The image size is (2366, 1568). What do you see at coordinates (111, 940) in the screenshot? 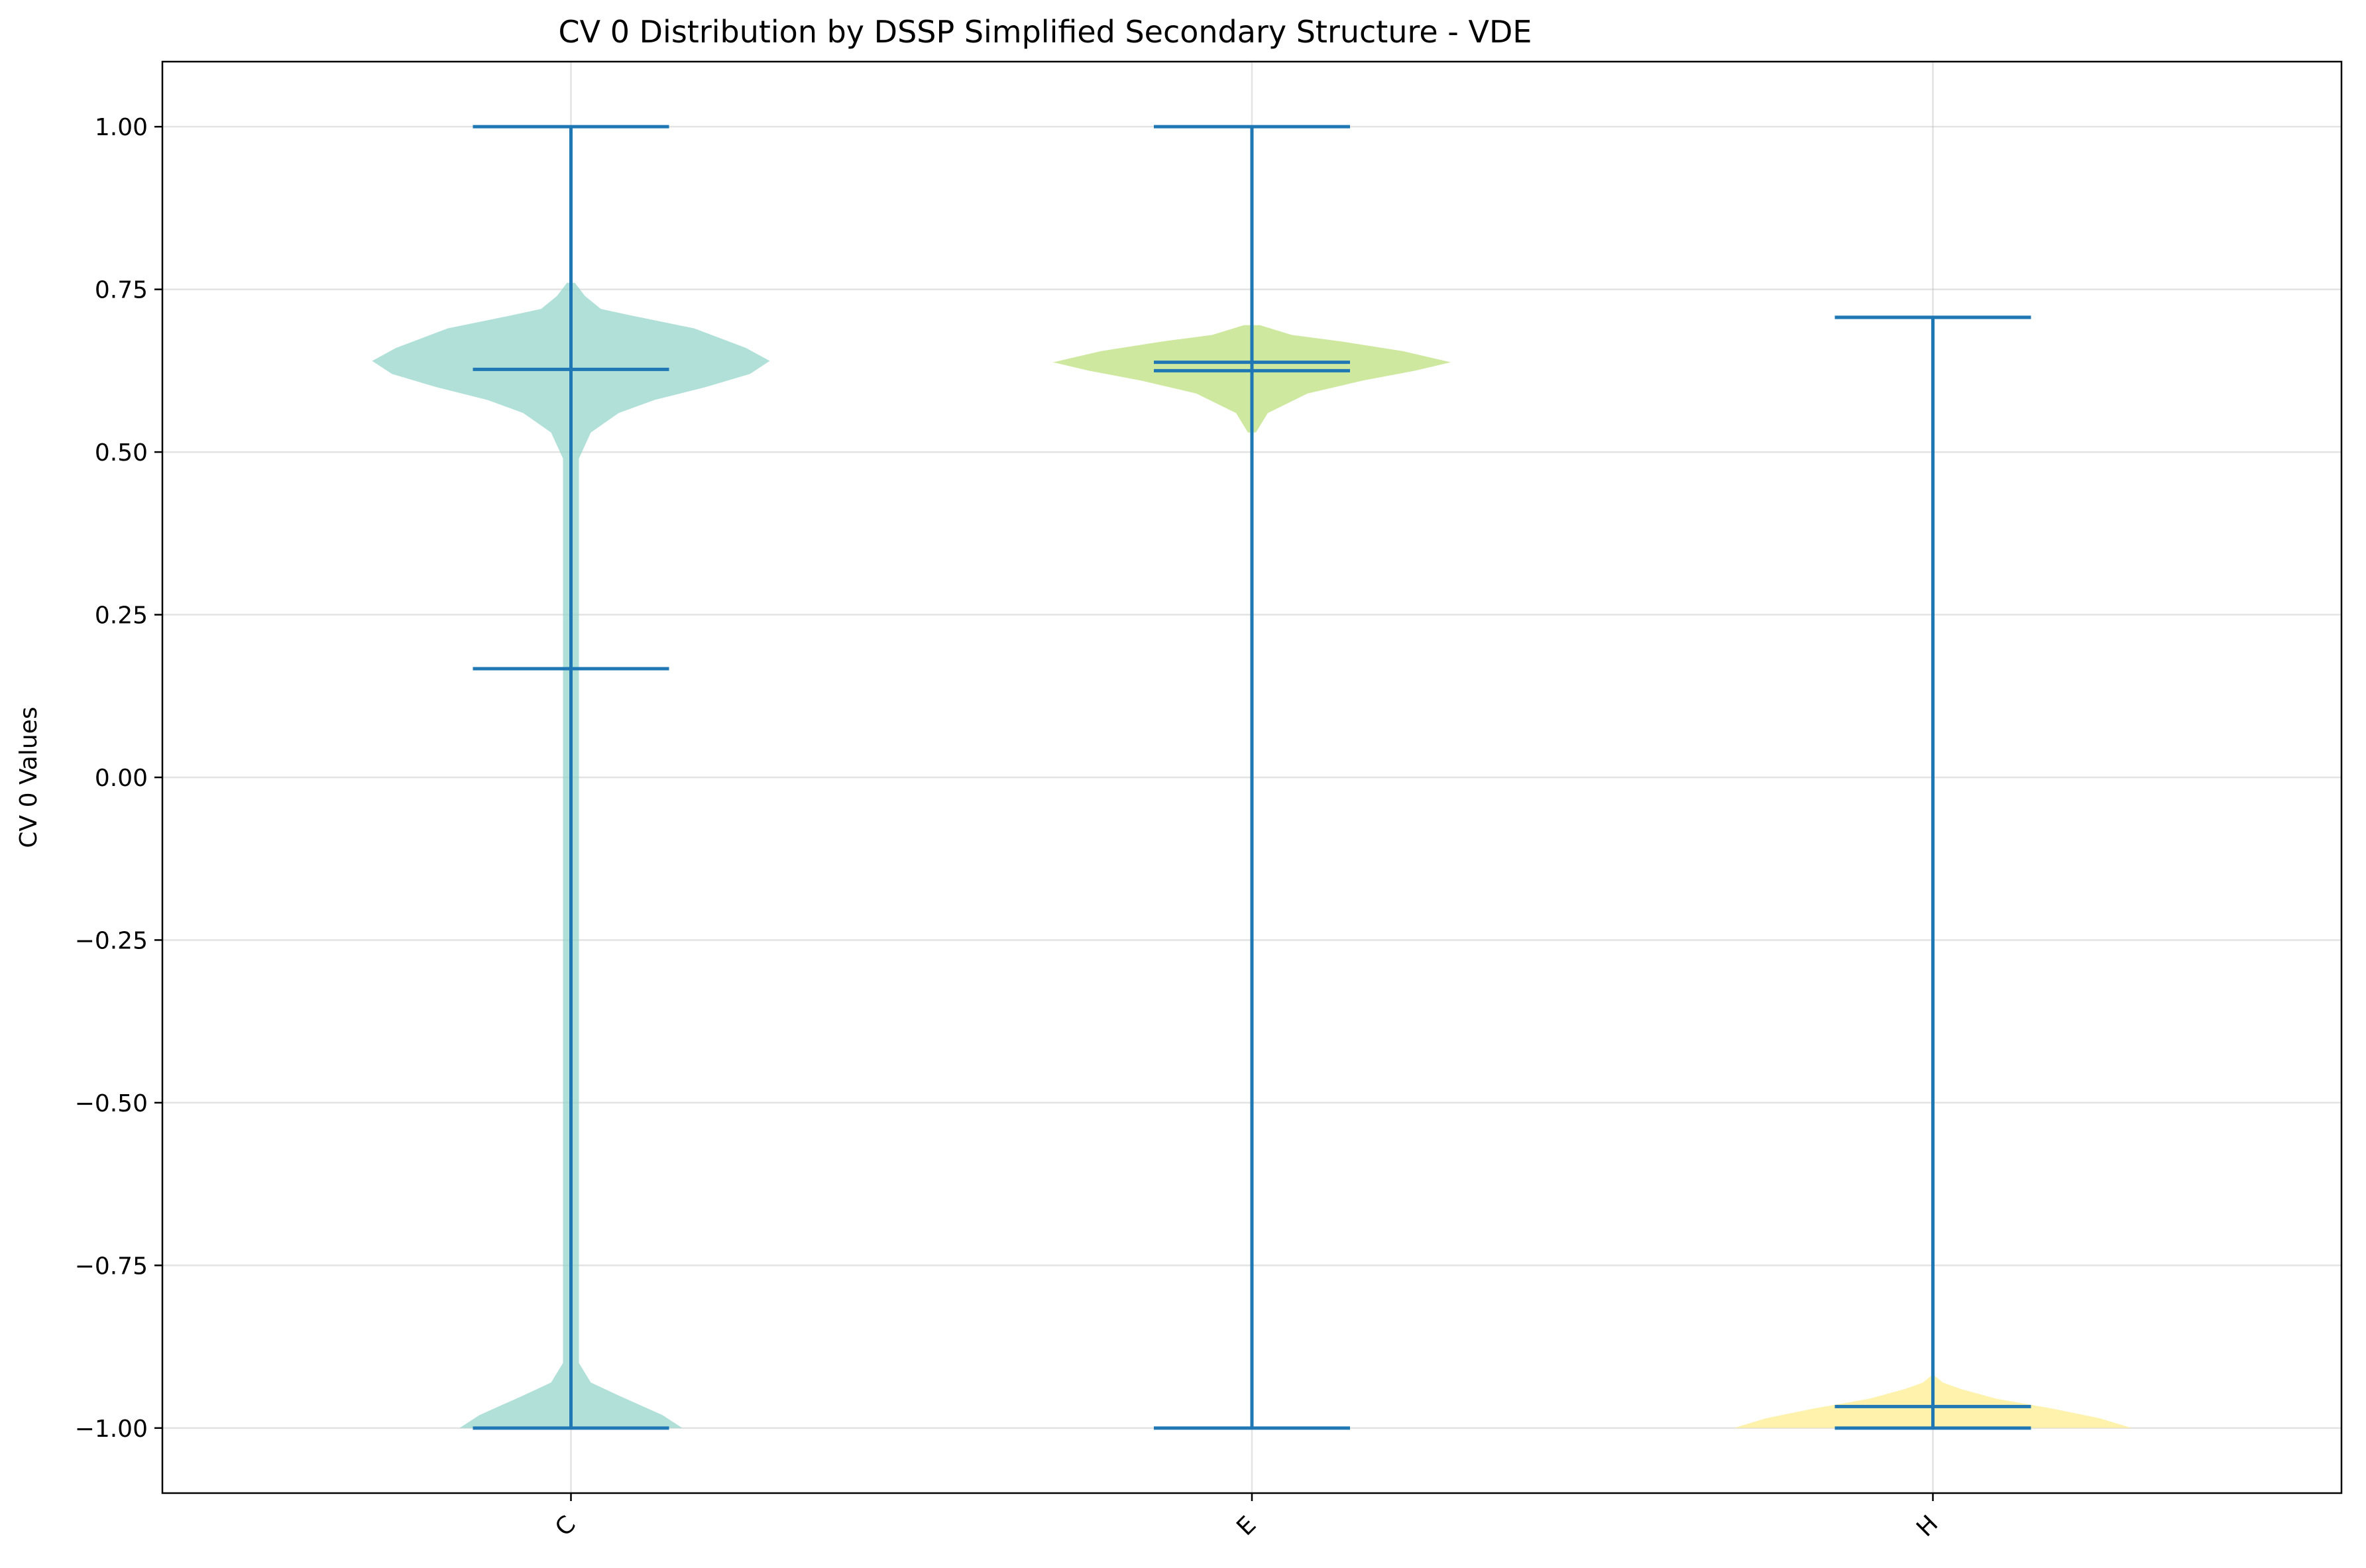
I see `y-tick-label: −0.25` at bounding box center [111, 940].